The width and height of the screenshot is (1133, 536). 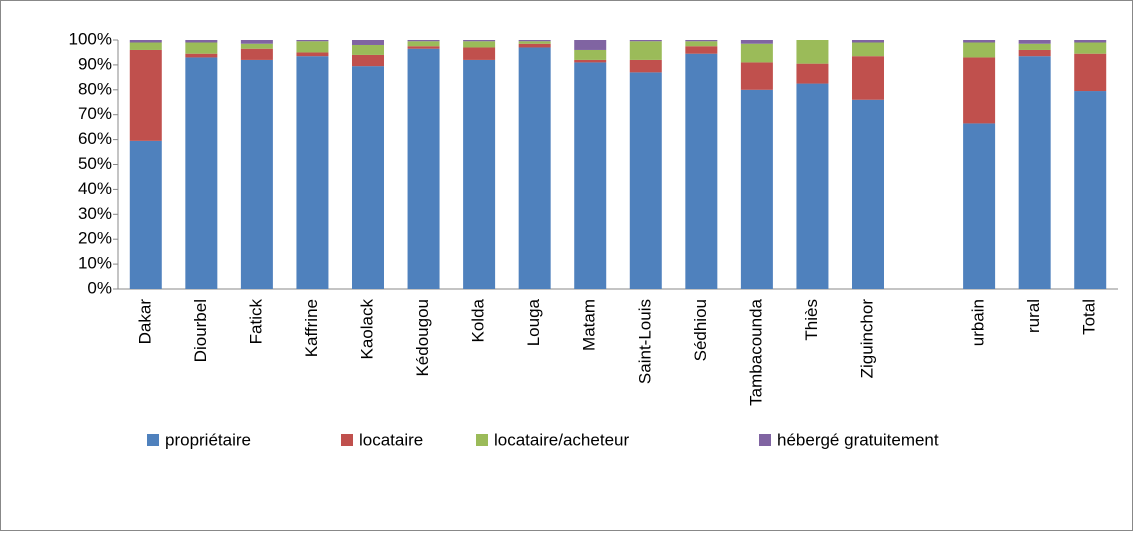 I want to click on x-tick-label: Kédougou, so click(x=422, y=338).